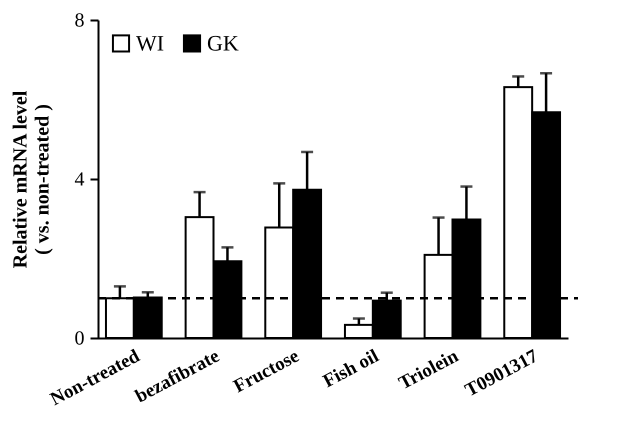 The height and width of the screenshot is (448, 635). Describe the element at coordinates (32, 179) in the screenshot. I see `y-axis-title: Relative mRNA level ( vs. non-treated )` at that location.